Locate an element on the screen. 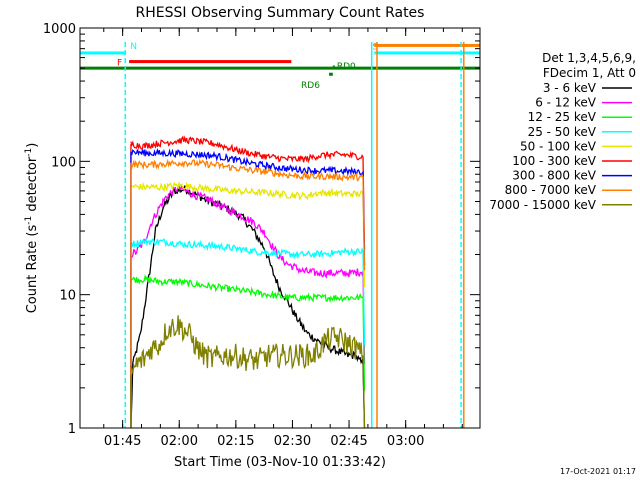 This screenshot has height=480, width=640. flag-label: S is located at coordinates (375, 47).